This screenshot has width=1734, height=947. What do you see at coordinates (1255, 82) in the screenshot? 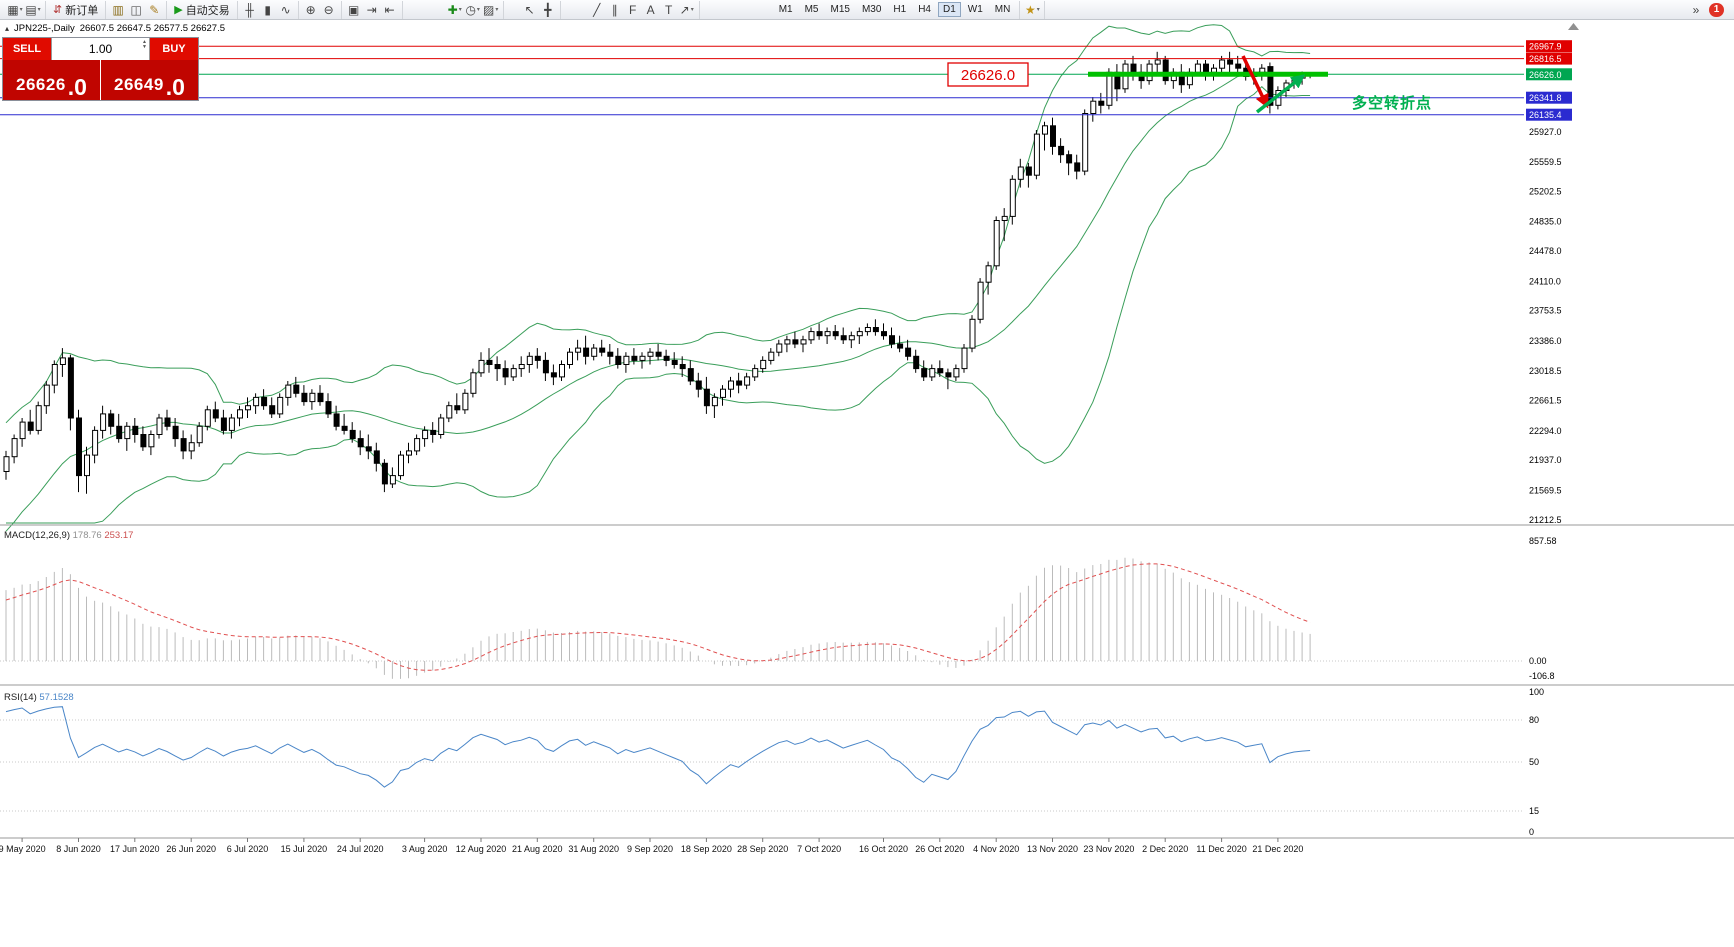
I see `down-arrow` at bounding box center [1255, 82].